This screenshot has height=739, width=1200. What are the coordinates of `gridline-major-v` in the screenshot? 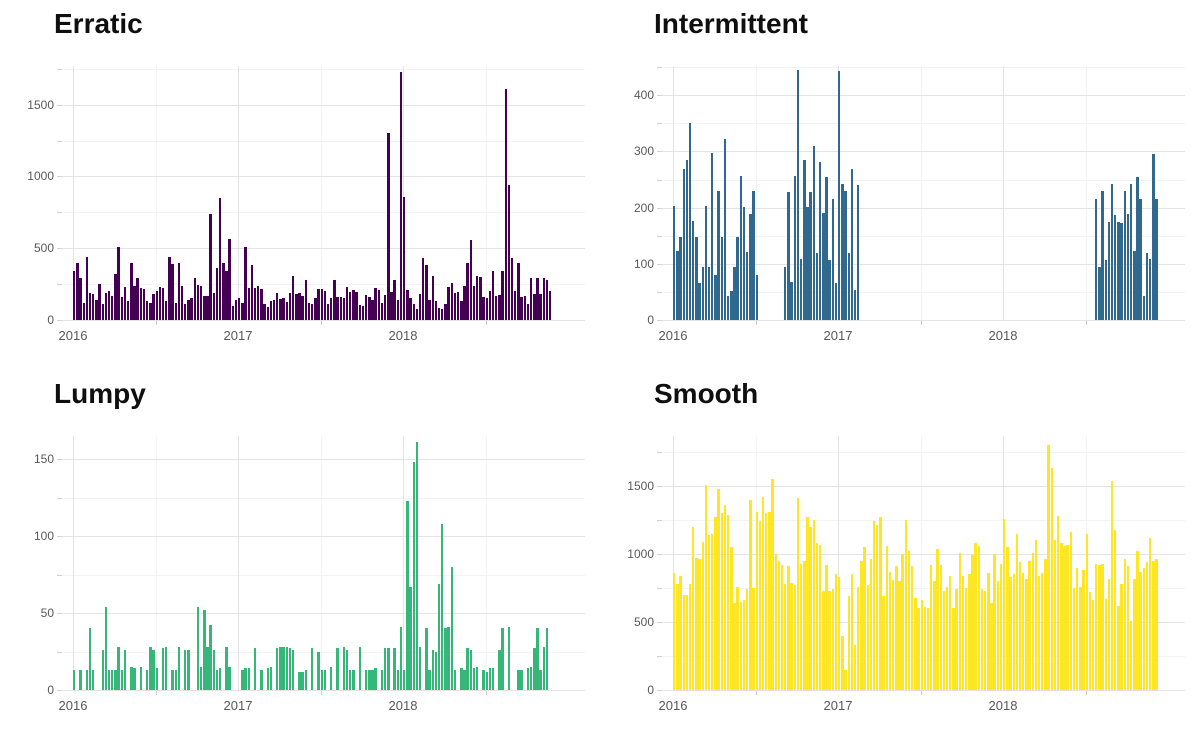 It's located at (838, 563).